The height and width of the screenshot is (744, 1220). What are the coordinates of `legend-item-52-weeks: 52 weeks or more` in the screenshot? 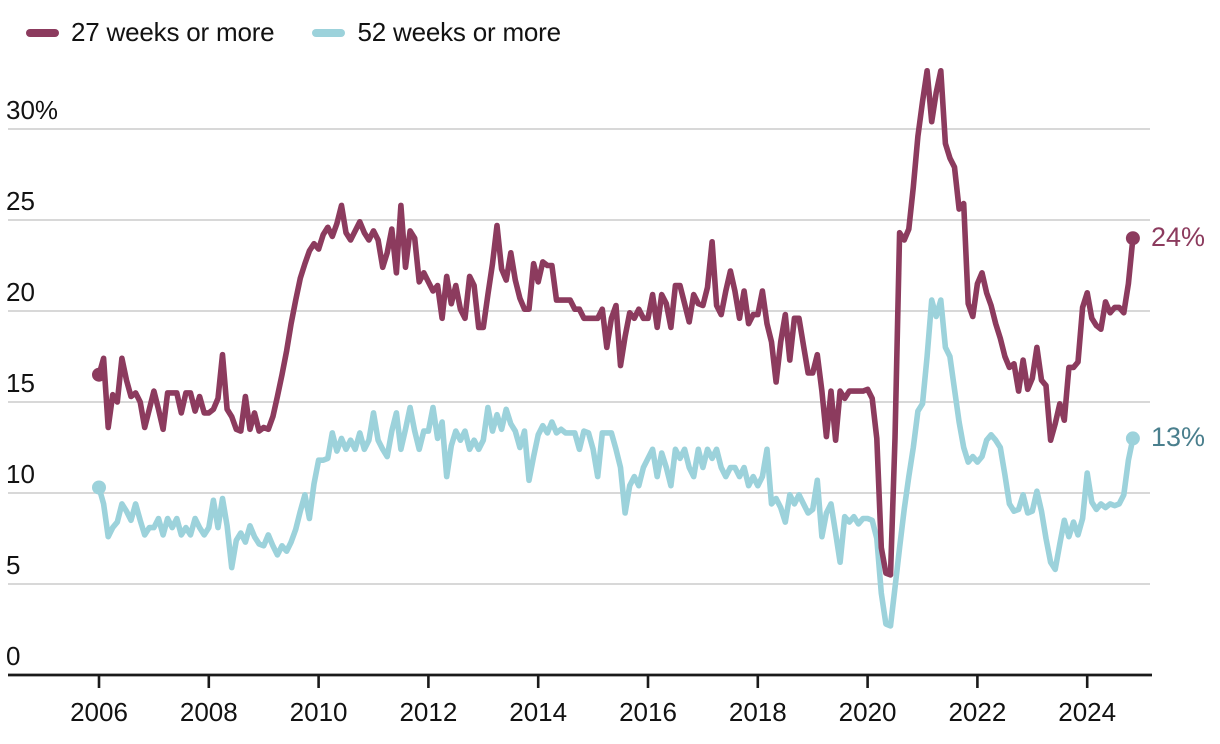 It's located at (436, 32).